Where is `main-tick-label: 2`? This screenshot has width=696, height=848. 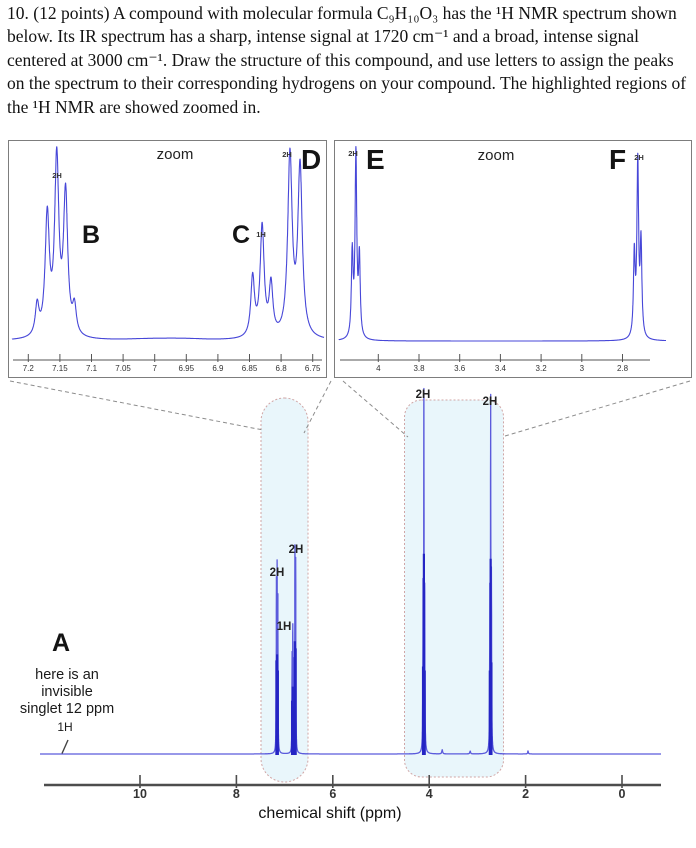
main-tick-label: 2 is located at coordinates (525, 794).